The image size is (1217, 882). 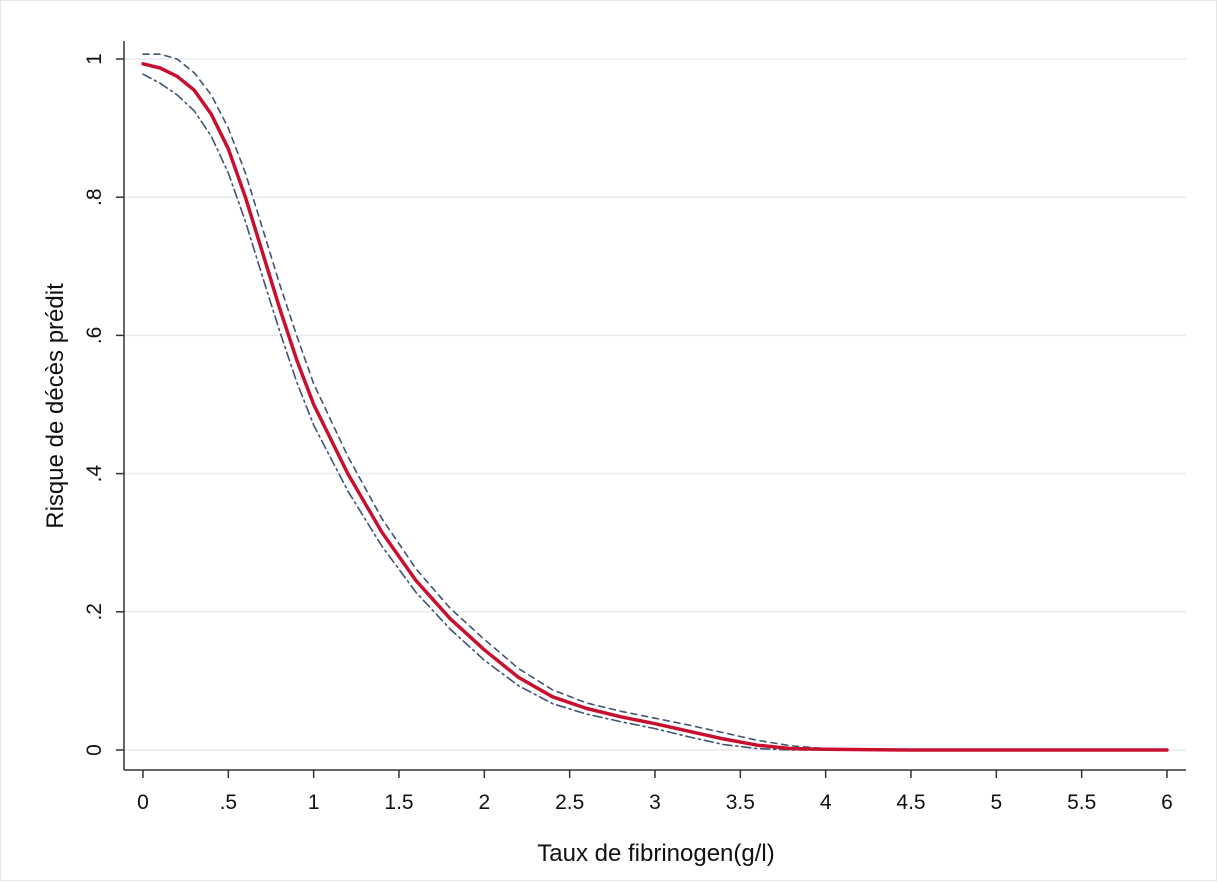 What do you see at coordinates (1081, 802) in the screenshot?
I see `x-tick-label-11: 5.5` at bounding box center [1081, 802].